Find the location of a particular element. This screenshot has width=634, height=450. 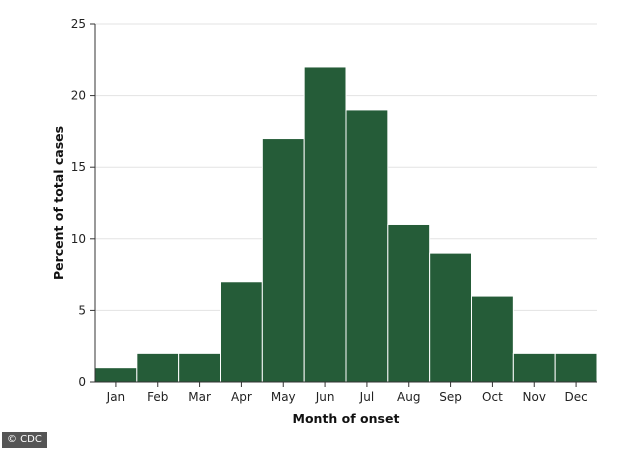

x-tick-label: Mar is located at coordinates (199, 397).